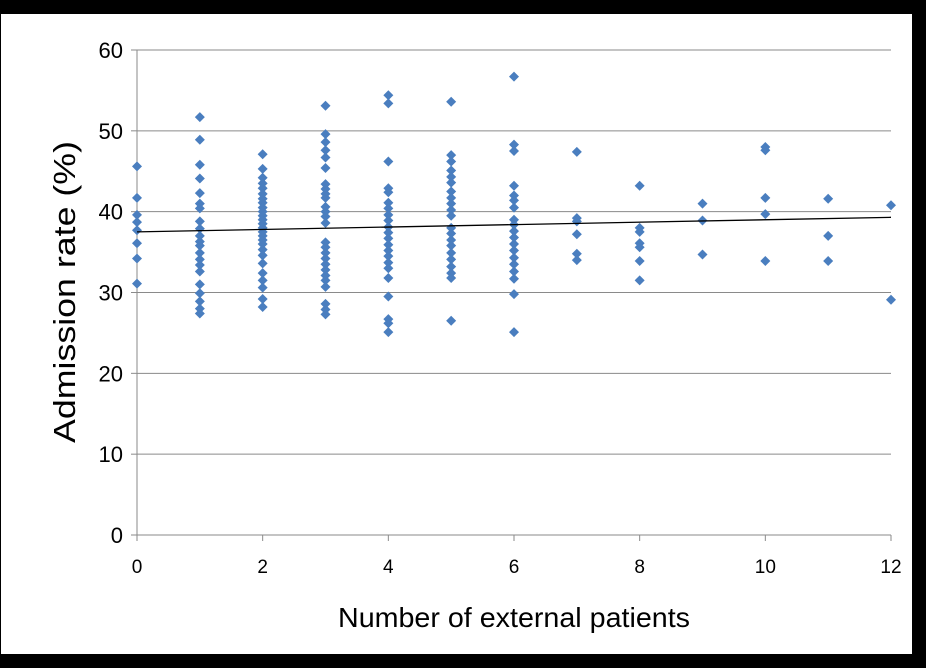  What do you see at coordinates (262, 567) in the screenshot?
I see `x-tick-label-2: 2` at bounding box center [262, 567].